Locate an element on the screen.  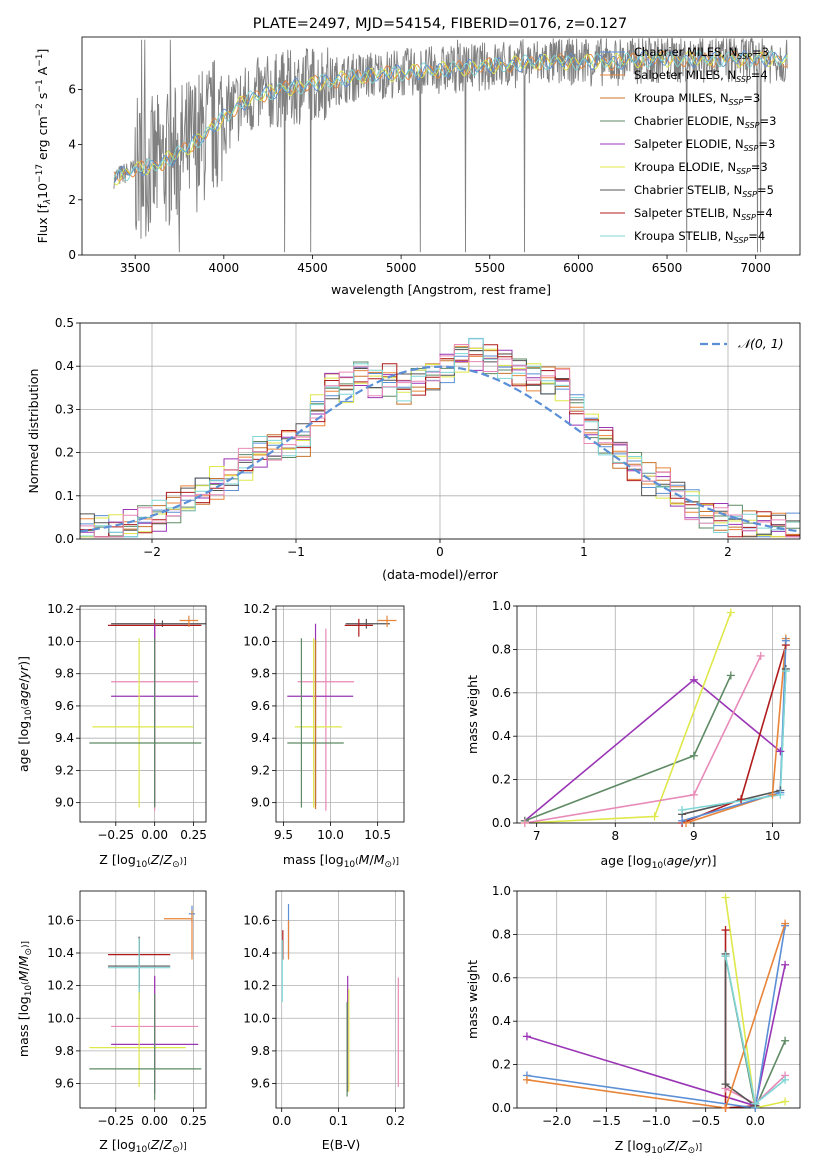
x-tick-label: −0.5 is located at coordinates (705, 1121).